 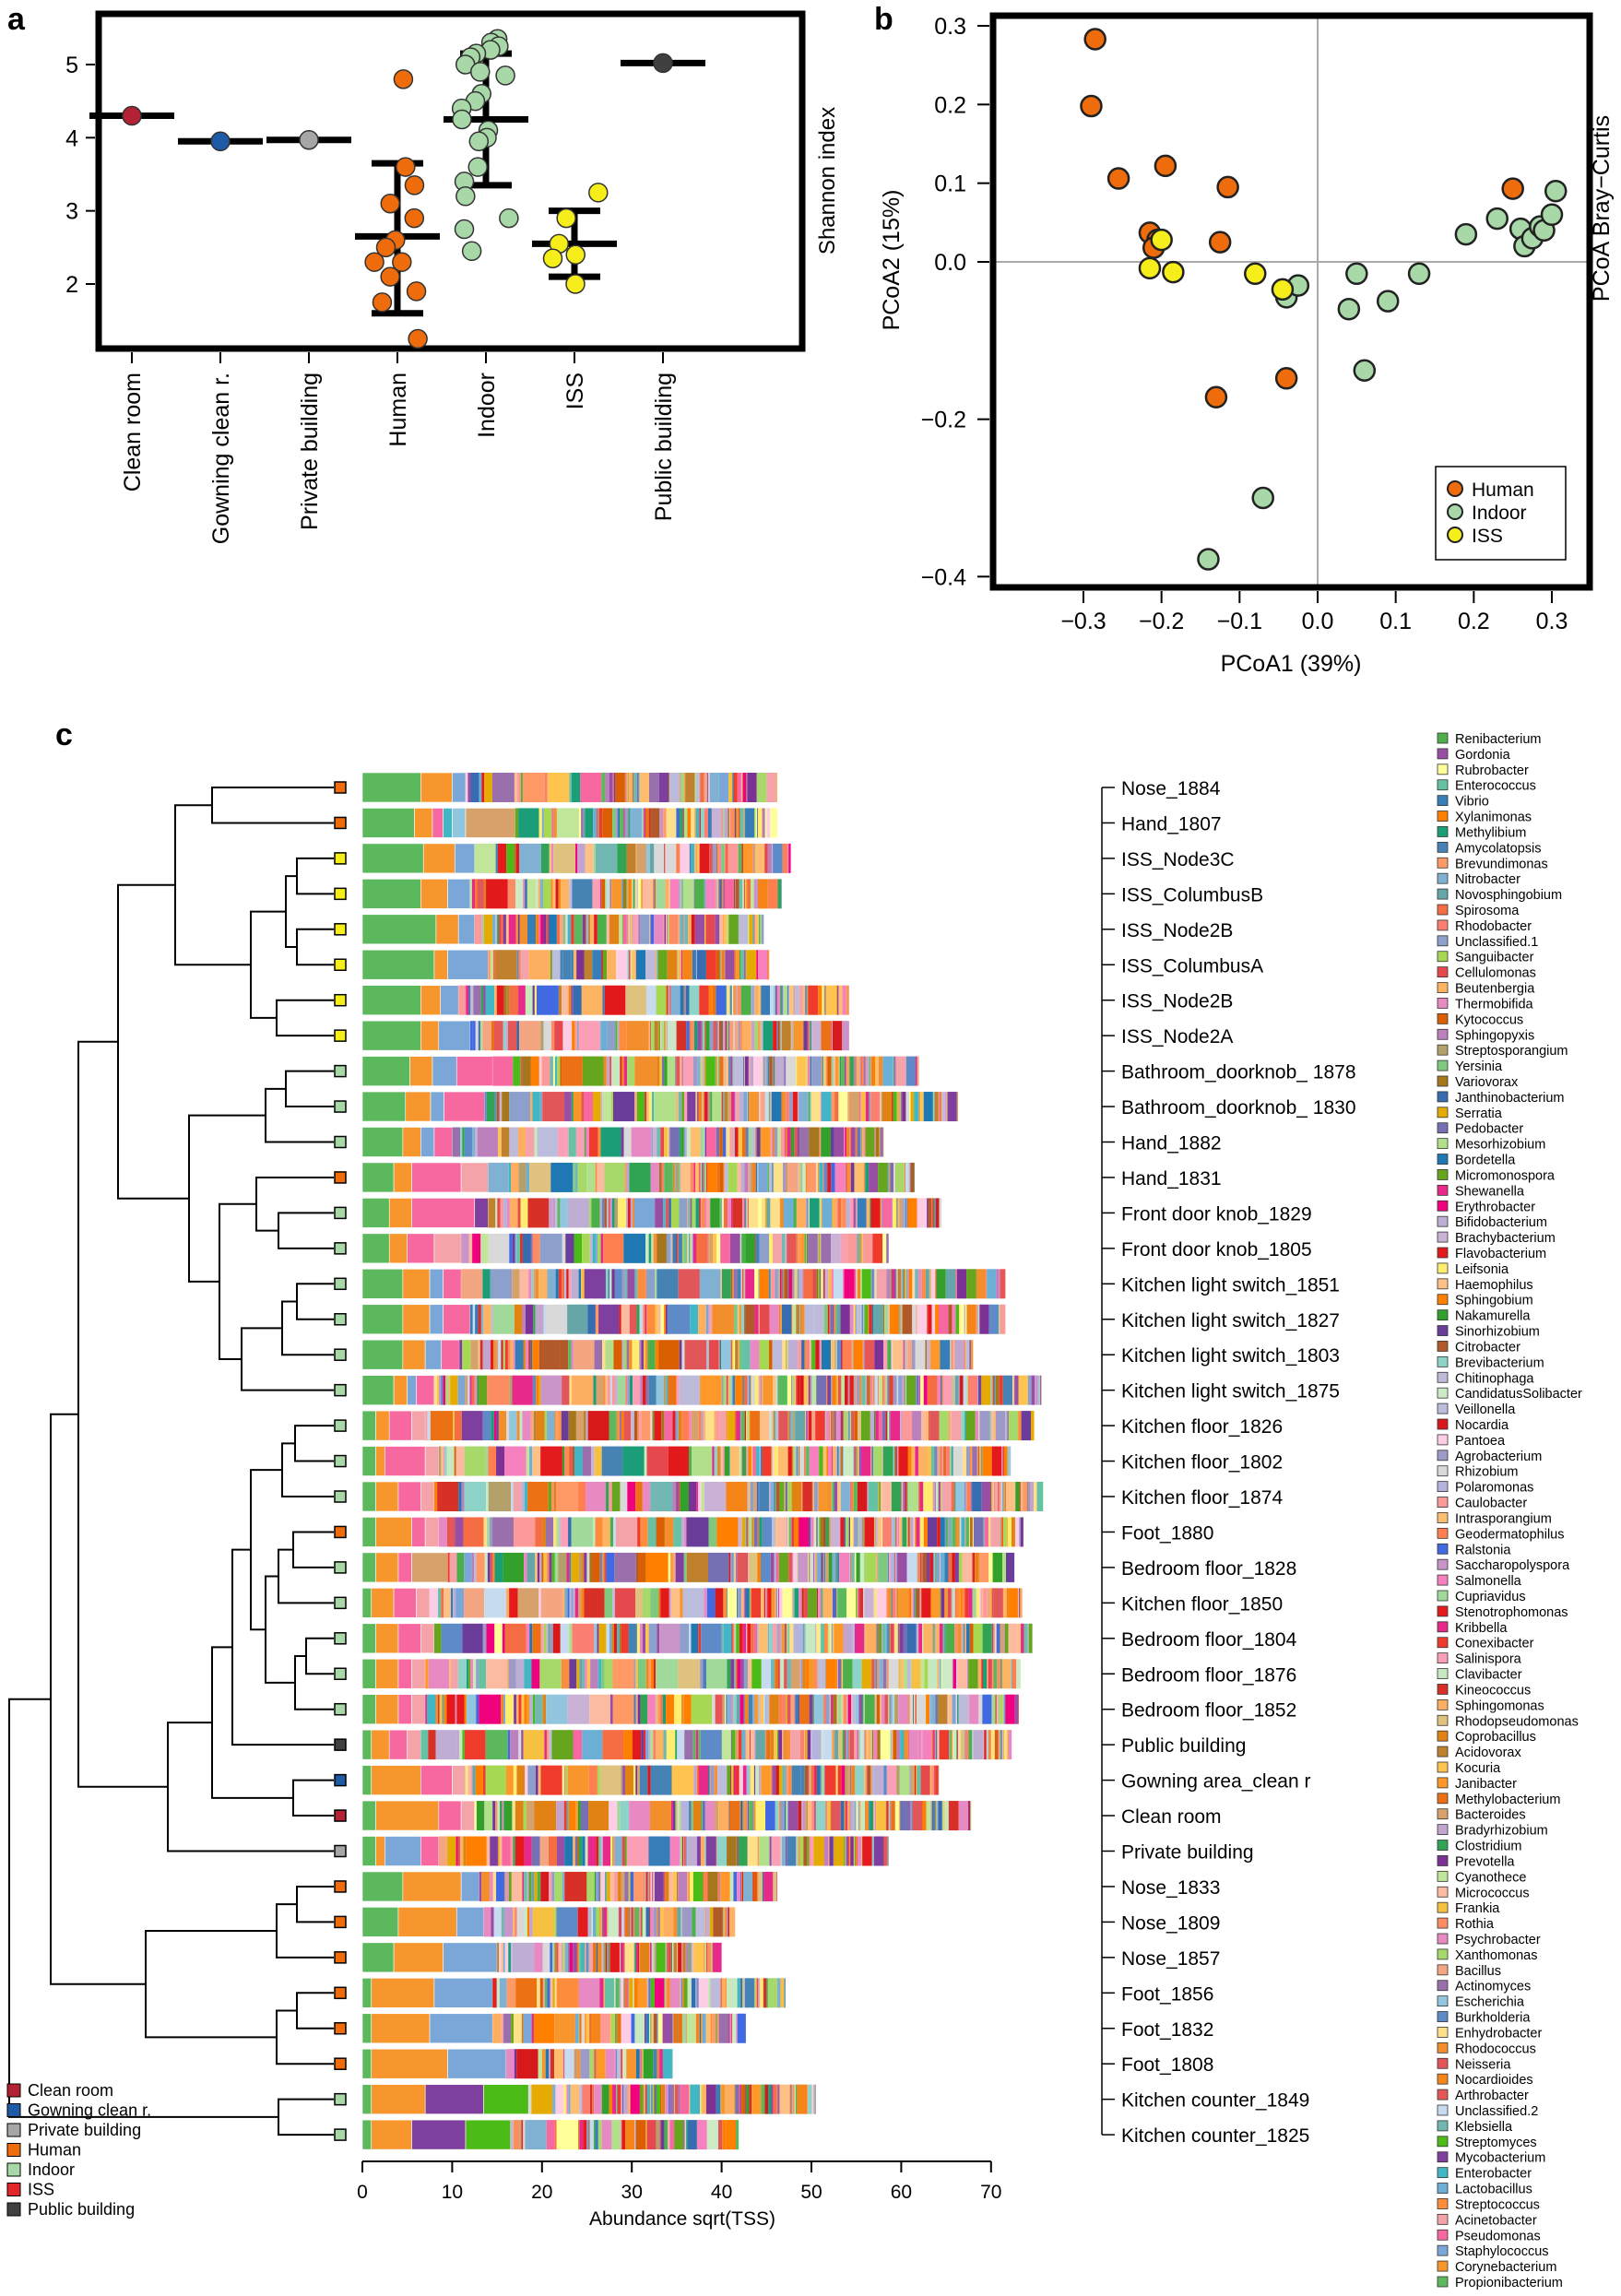 I want to click on dendrogram-branch, so click(x=282, y=1647).